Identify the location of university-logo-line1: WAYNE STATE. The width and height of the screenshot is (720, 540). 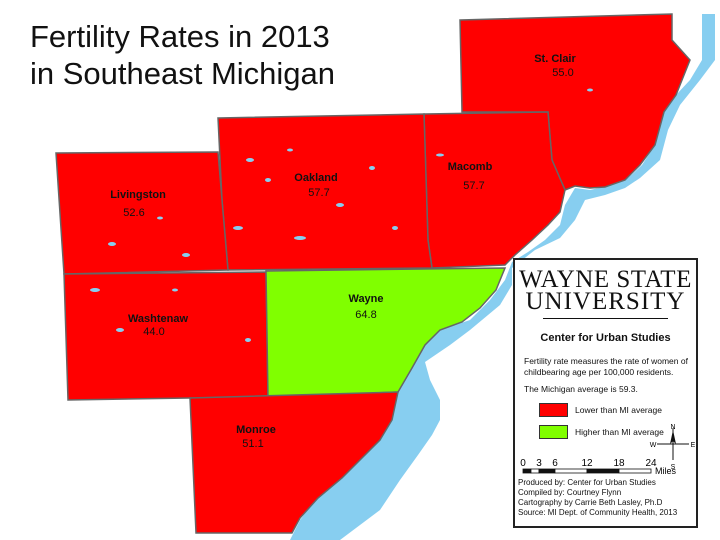
(605, 279).